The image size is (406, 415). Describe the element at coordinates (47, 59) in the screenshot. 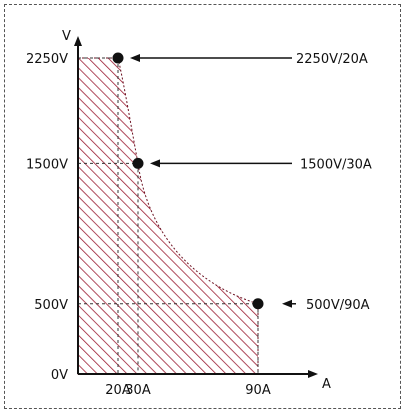

I see `y-tick-label: 2250V` at that location.